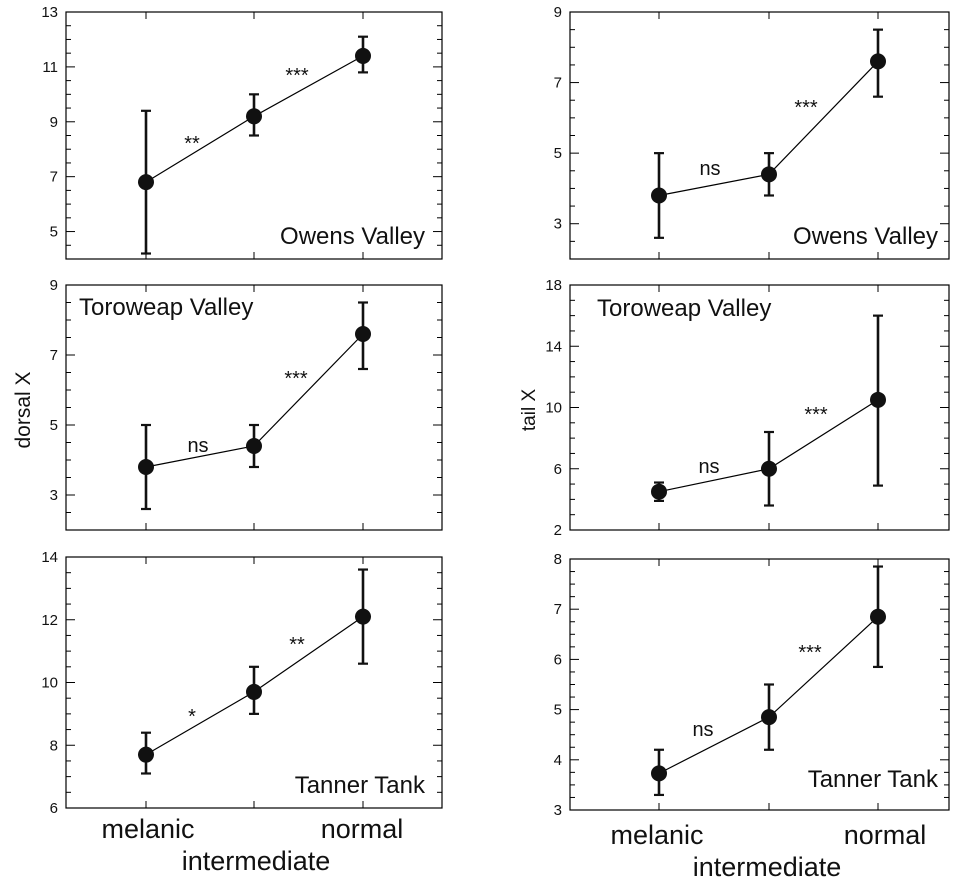 Image resolution: width=953 pixels, height=882 pixels. I want to click on panel-6: 3 4 5 6 7 8 ns *** Tanner Tank, so click(752, 685).